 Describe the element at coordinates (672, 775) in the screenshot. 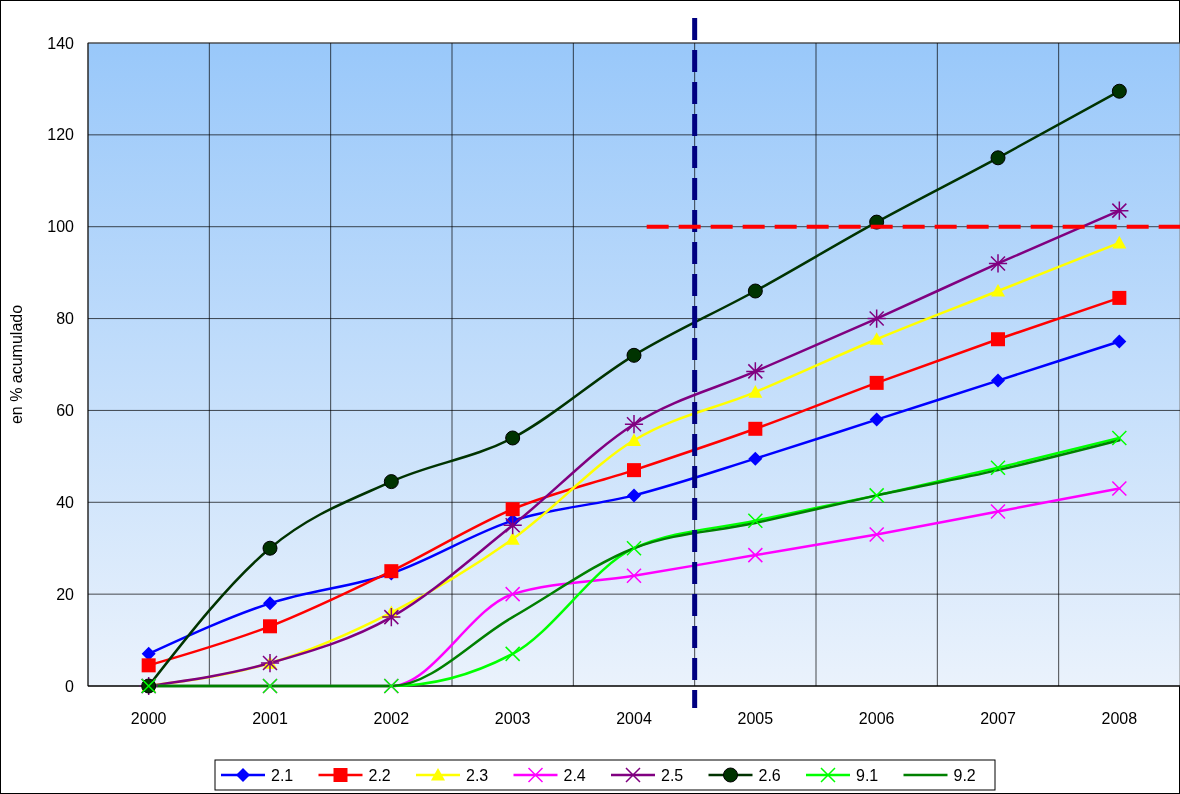

I see `legend-label: 2.5` at that location.